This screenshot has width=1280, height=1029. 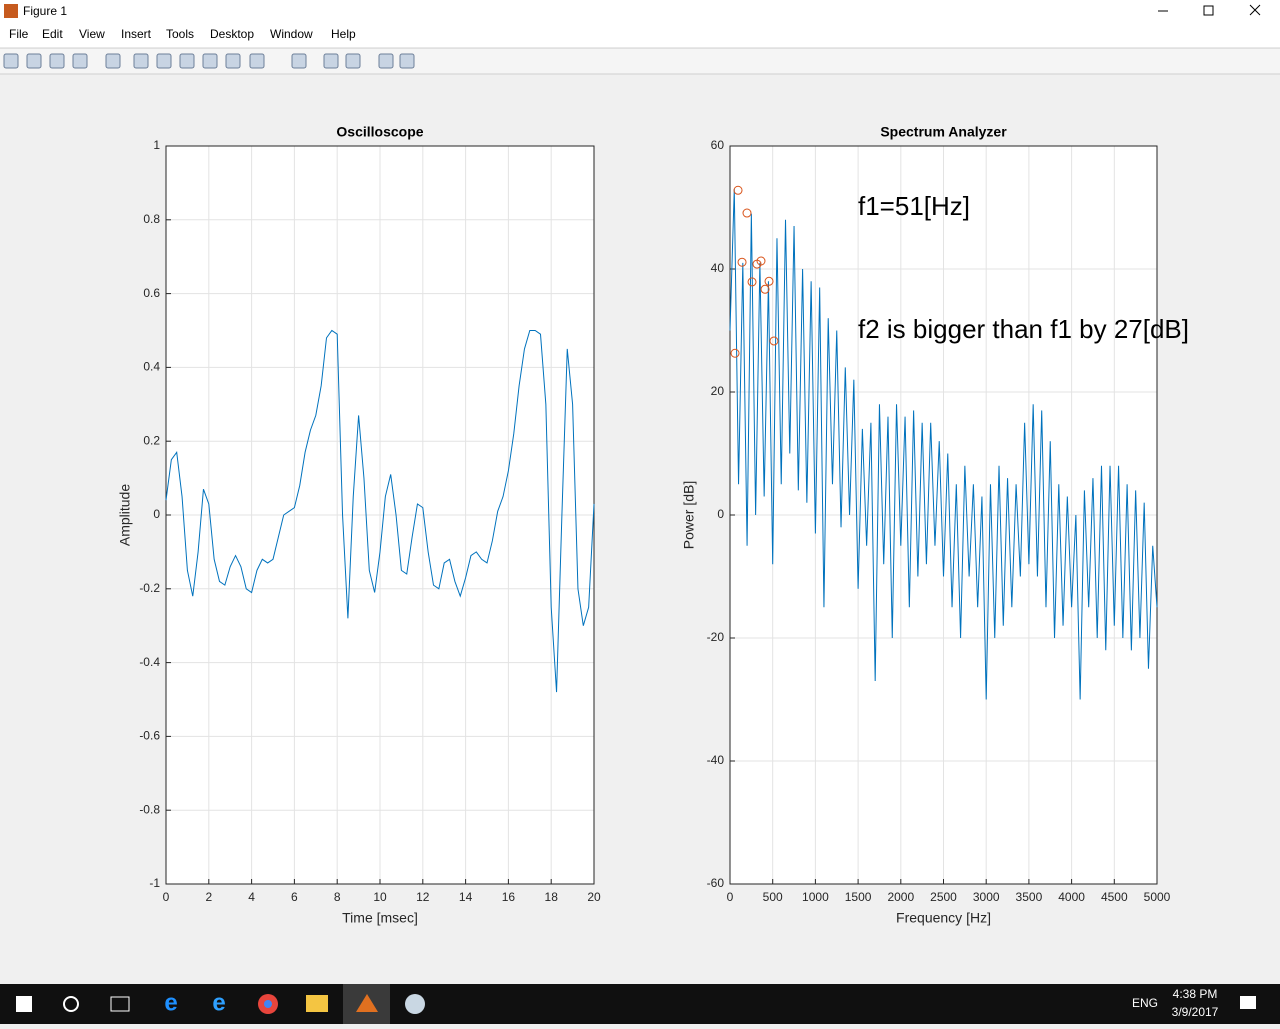 What do you see at coordinates (594, 897) in the screenshot?
I see `x-tick-label: 20` at bounding box center [594, 897].